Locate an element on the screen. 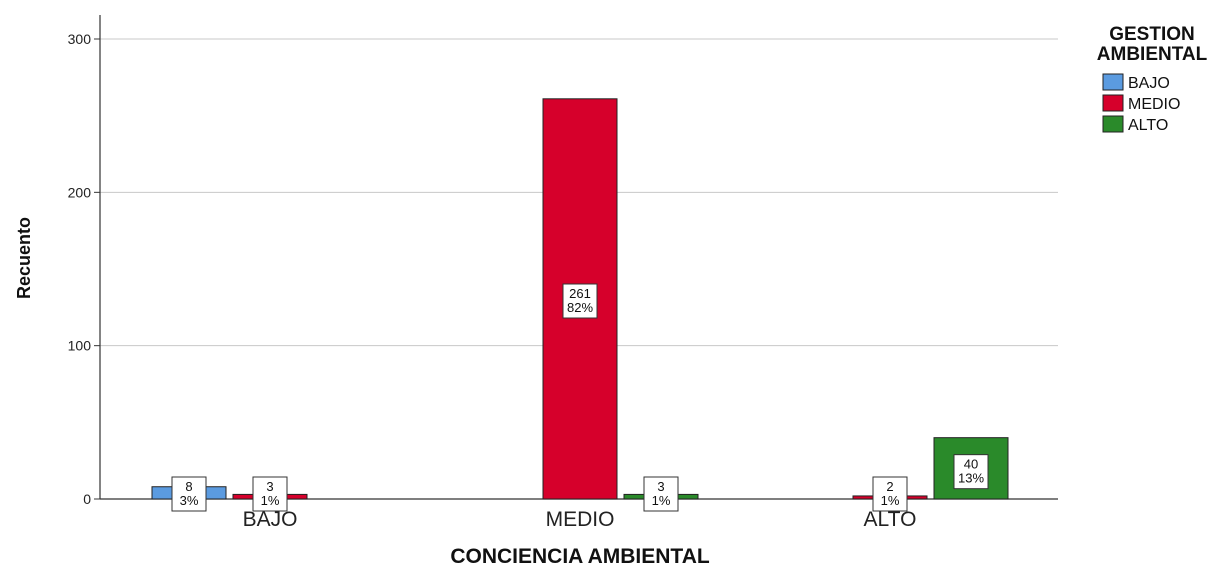 This screenshot has width=1230, height=567. data-label-box-alto-alto is located at coordinates (971, 472).